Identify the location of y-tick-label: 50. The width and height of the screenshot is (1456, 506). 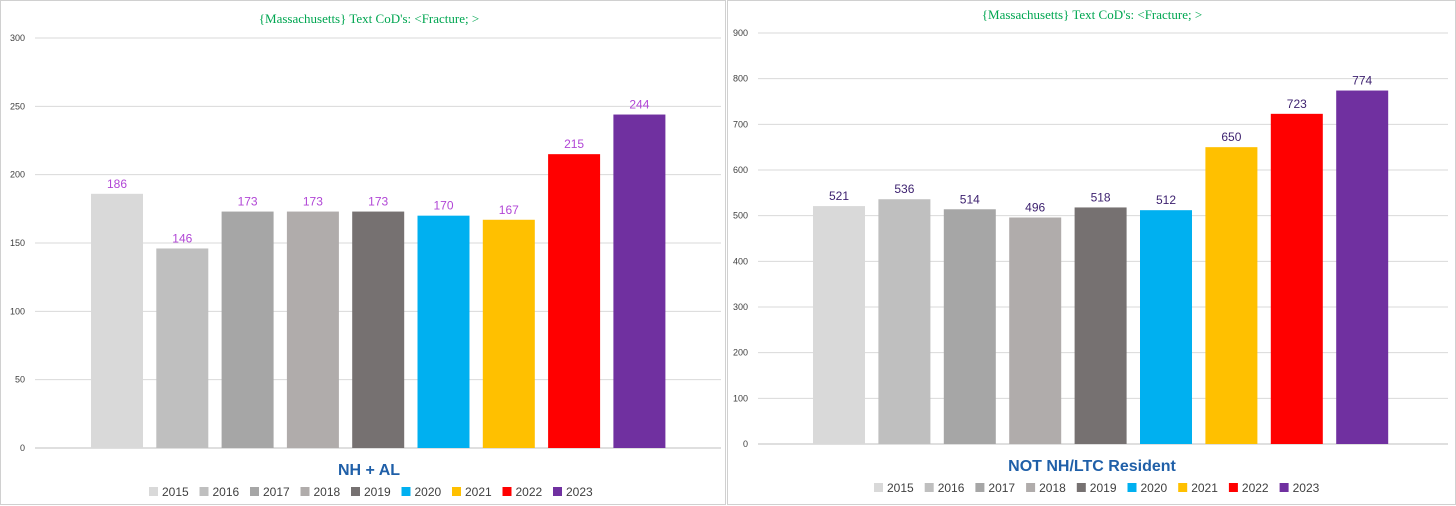
(20, 380).